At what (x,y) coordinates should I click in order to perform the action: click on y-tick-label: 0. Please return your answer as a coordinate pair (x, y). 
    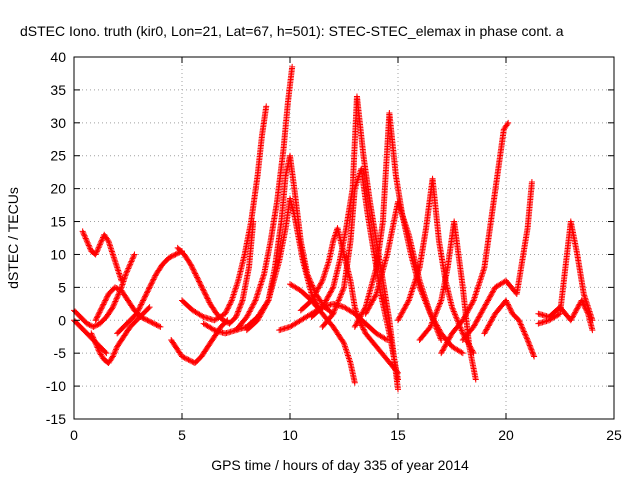
    Looking at the image, I should click on (62, 320).